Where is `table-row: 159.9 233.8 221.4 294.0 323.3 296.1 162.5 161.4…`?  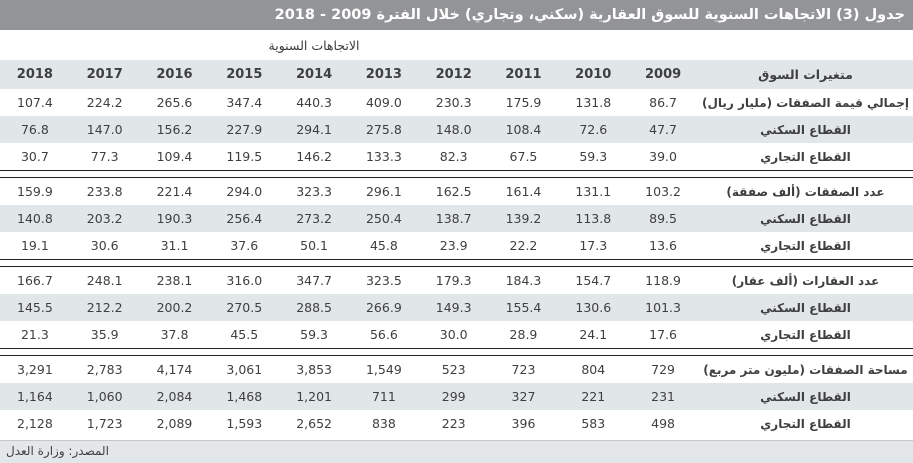
table-row: 159.9 233.8 221.4 294.0 323.3 296.1 162.5 161.4… is located at coordinates (456, 191).